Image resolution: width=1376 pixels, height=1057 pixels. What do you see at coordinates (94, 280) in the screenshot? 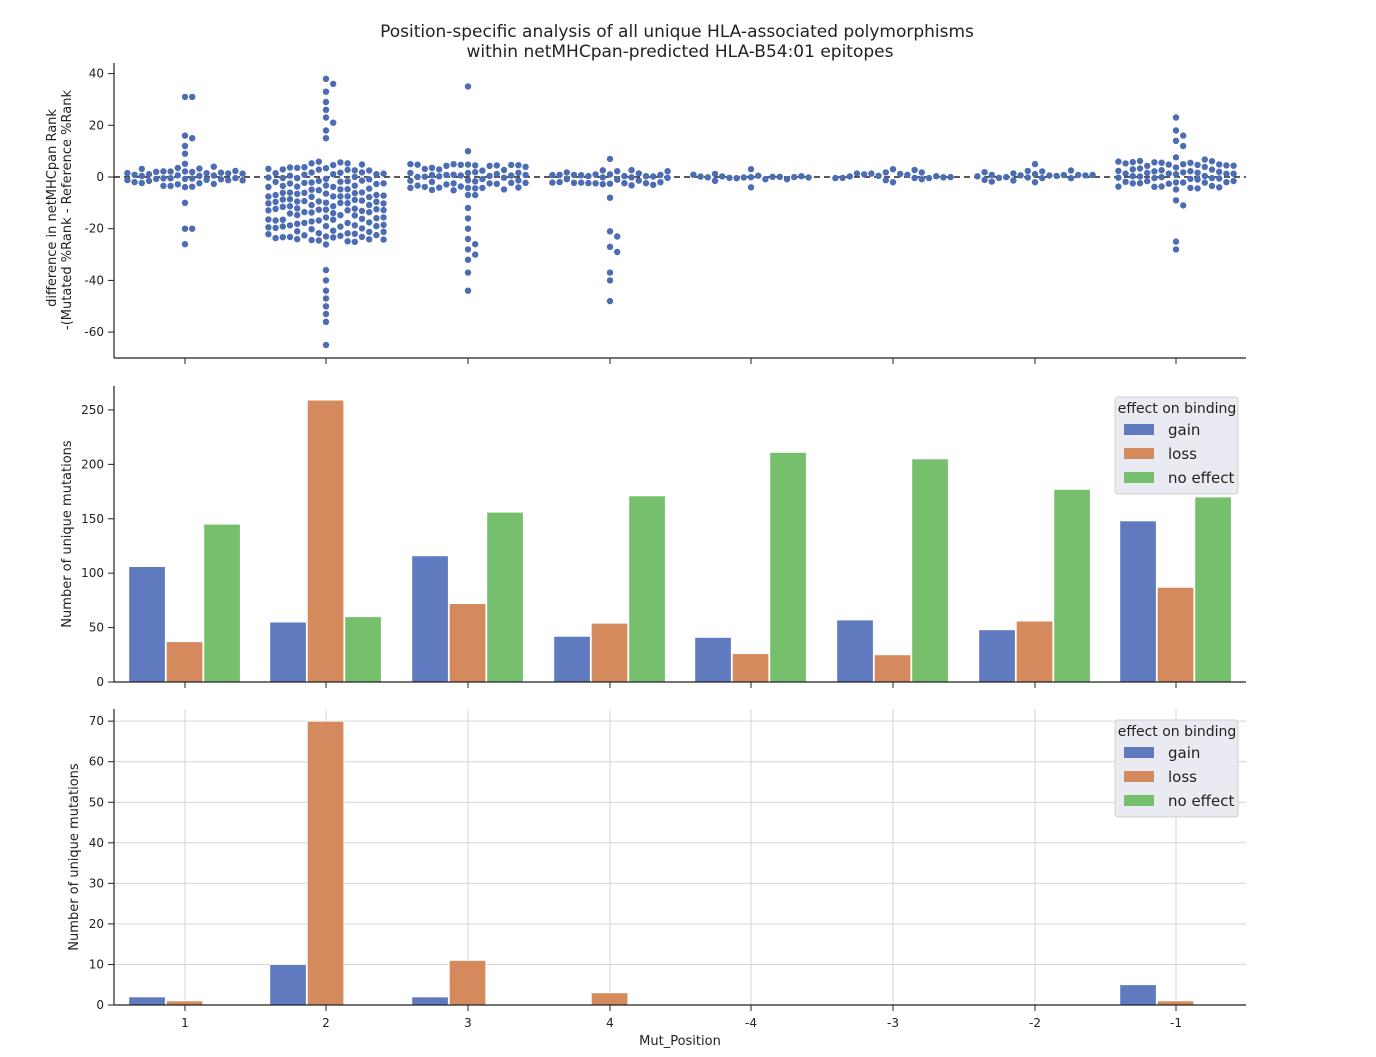
I see `swarm-y-tick-label: -40` at bounding box center [94, 280].